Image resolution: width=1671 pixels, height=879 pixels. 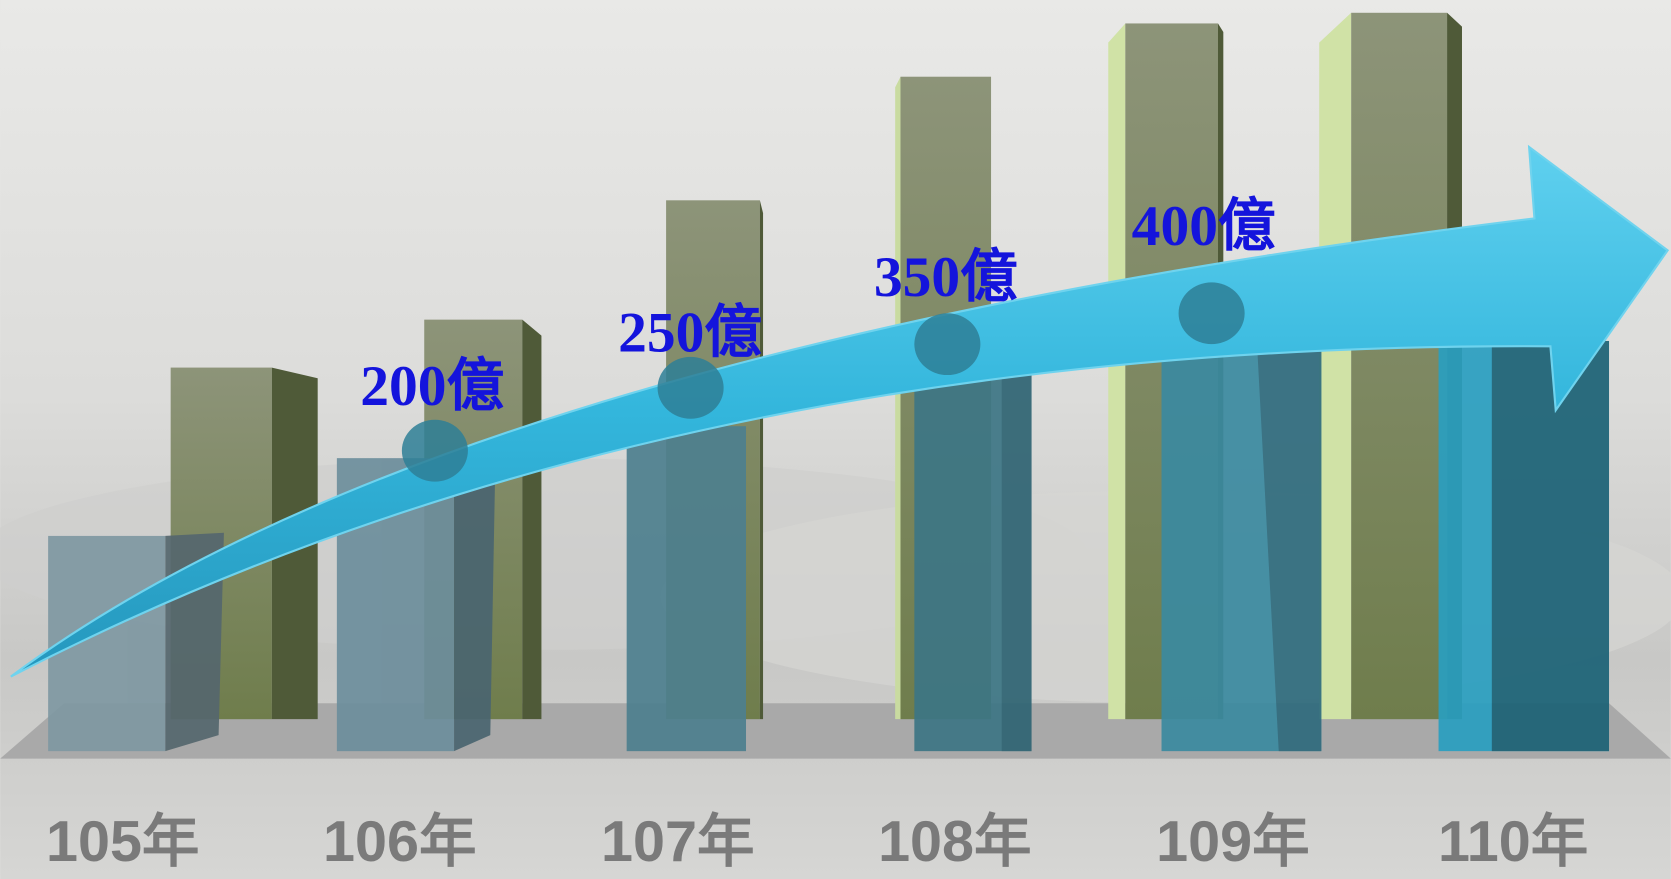 What do you see at coordinates (1232, 842) in the screenshot?
I see `year-label: 109年` at bounding box center [1232, 842].